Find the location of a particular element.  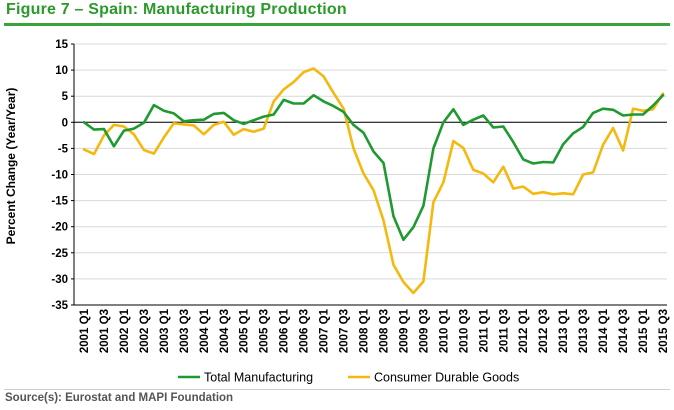

y-tick-label: 15 is located at coordinates (61, 45).